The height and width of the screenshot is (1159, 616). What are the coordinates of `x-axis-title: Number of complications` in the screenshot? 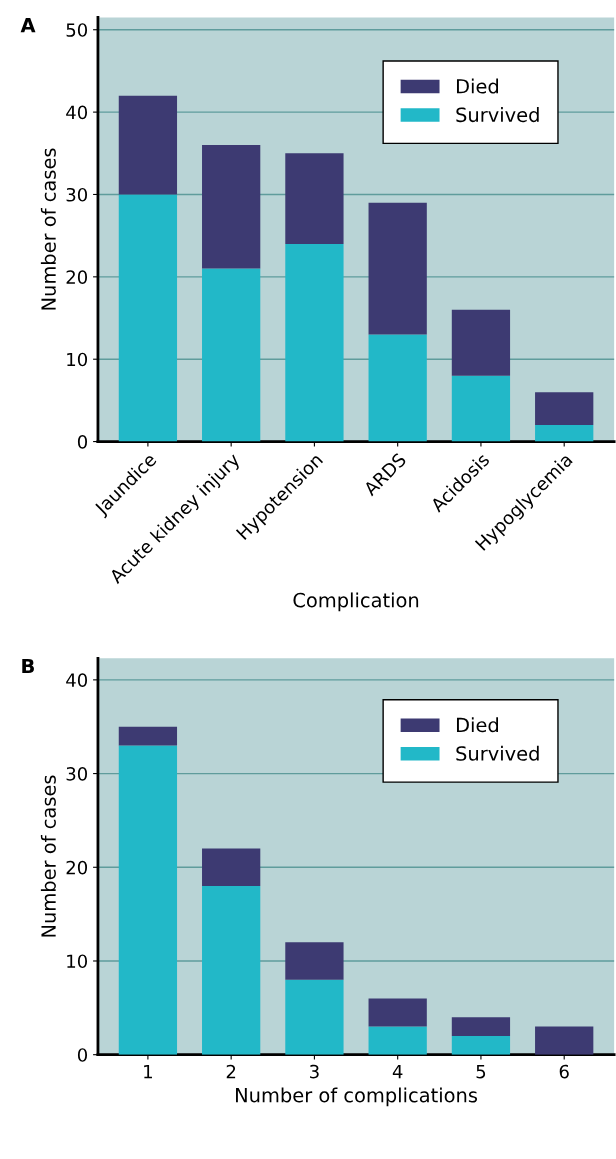 It's located at (357, 1097).